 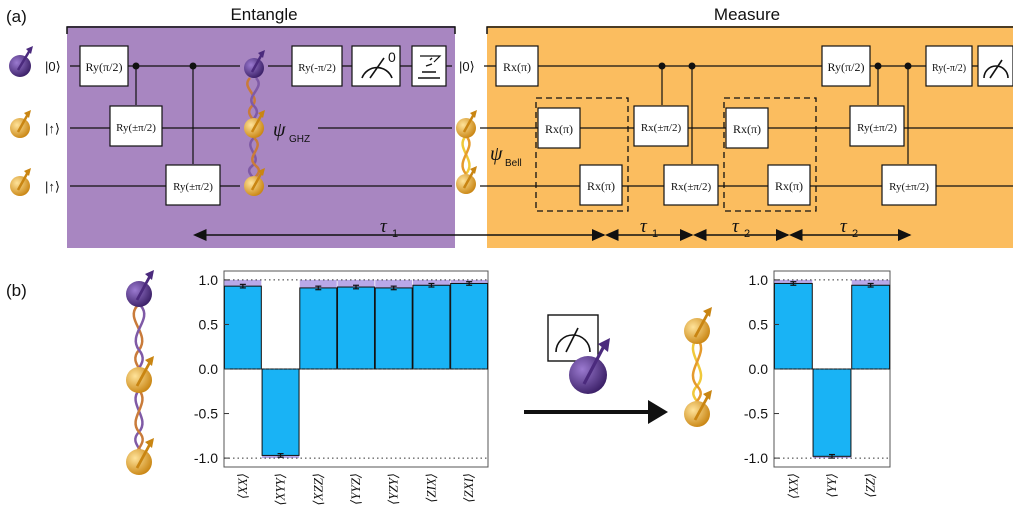 What do you see at coordinates (206, 458) in the screenshot?
I see `y-tick-label: -1.0` at bounding box center [206, 458].